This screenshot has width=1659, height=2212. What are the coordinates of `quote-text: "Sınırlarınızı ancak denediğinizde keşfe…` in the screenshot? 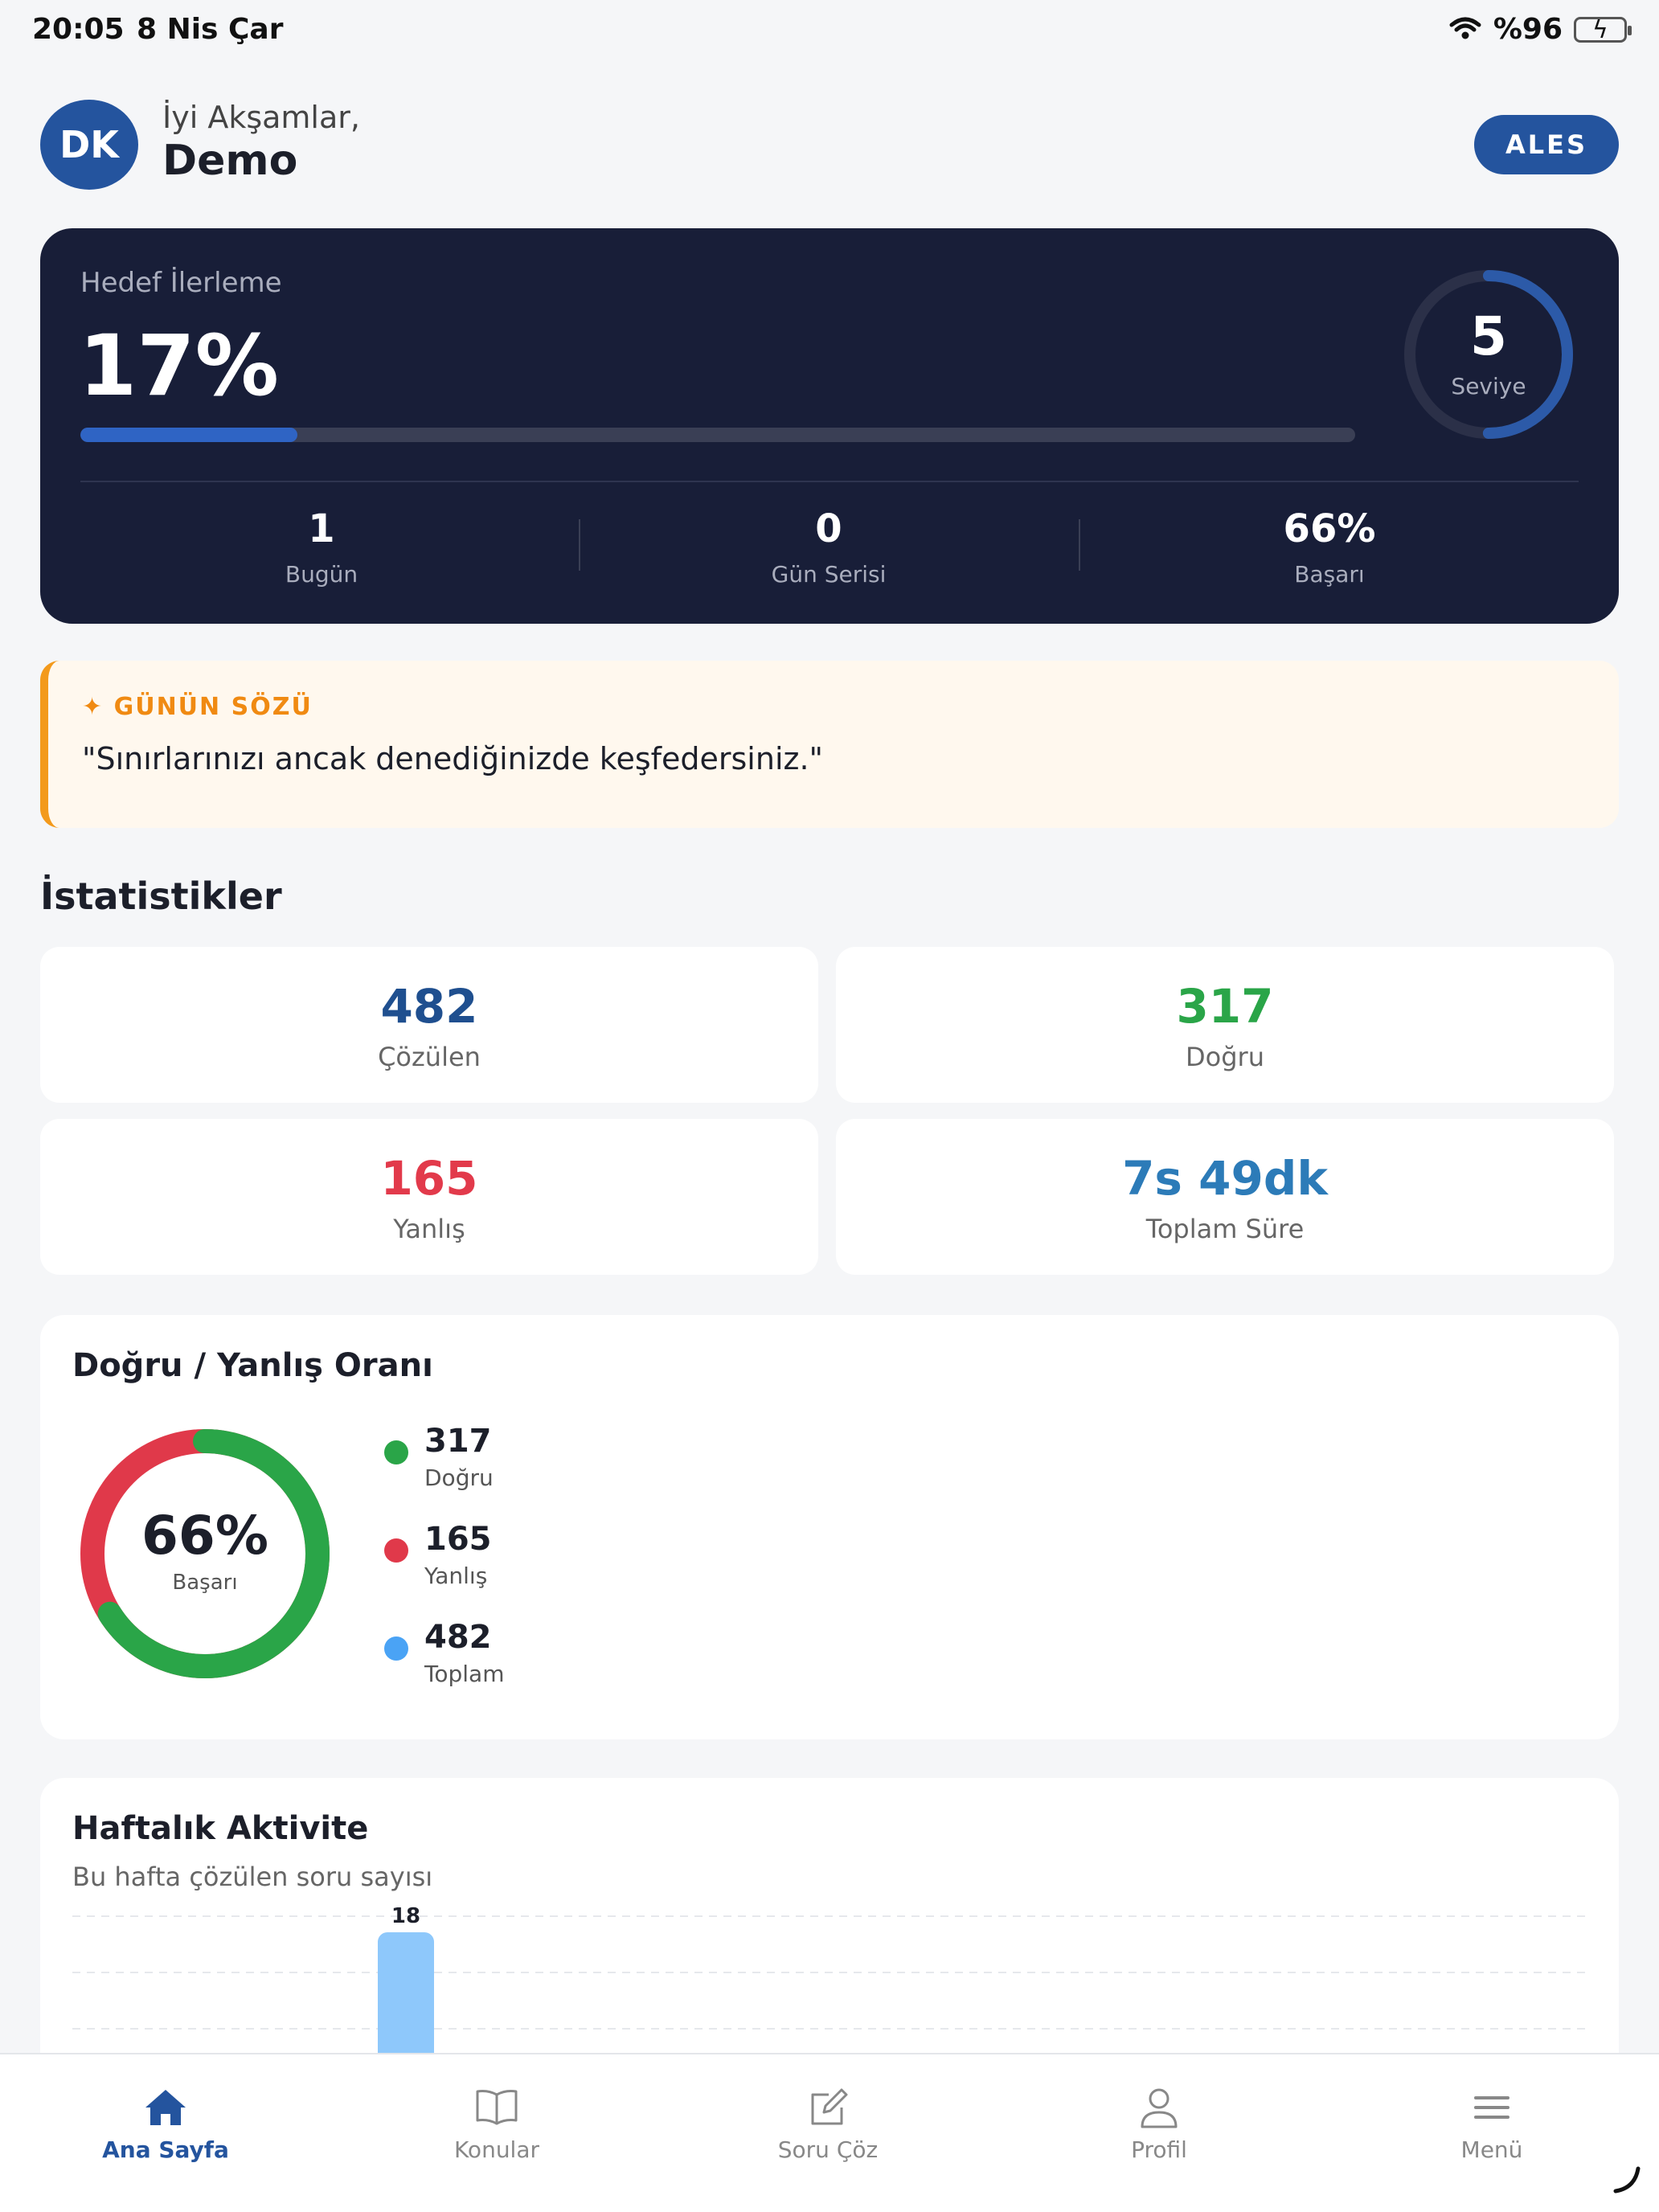 It's located at (453, 758).